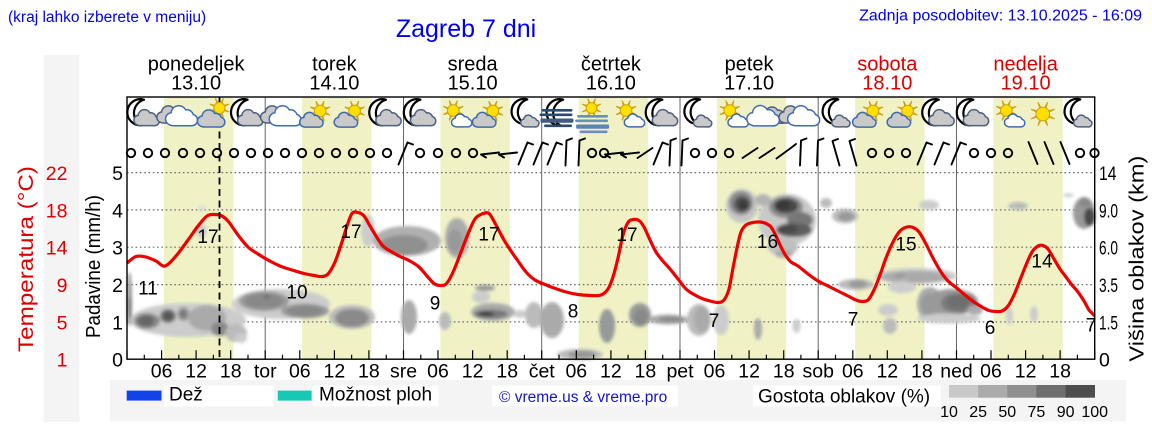 This screenshot has width=1152, height=448. I want to click on svg-text: 3, so click(117, 249).